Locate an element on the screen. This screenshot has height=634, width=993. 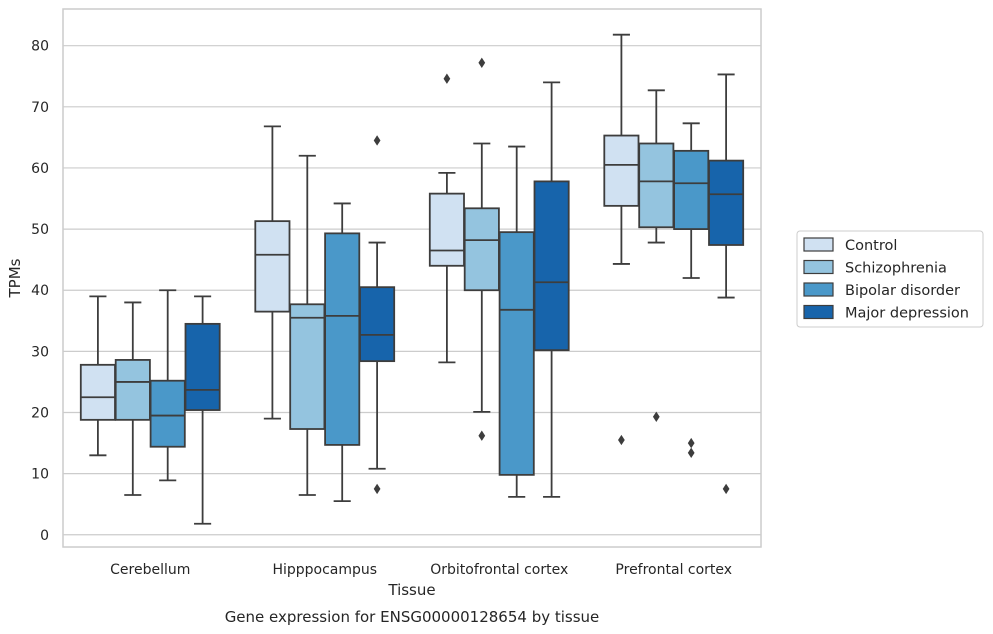
y-tick-label: 20 is located at coordinates (40, 414).